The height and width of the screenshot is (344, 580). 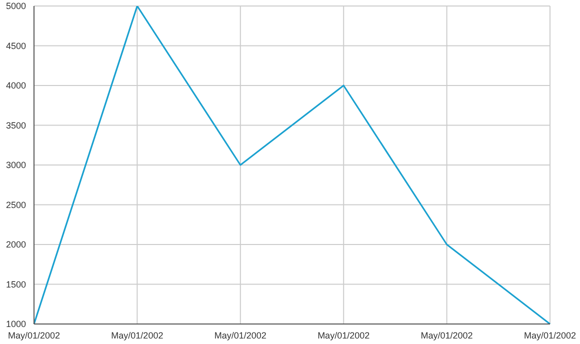 What do you see at coordinates (16, 324) in the screenshot?
I see `y-tick-label: 1000` at bounding box center [16, 324].